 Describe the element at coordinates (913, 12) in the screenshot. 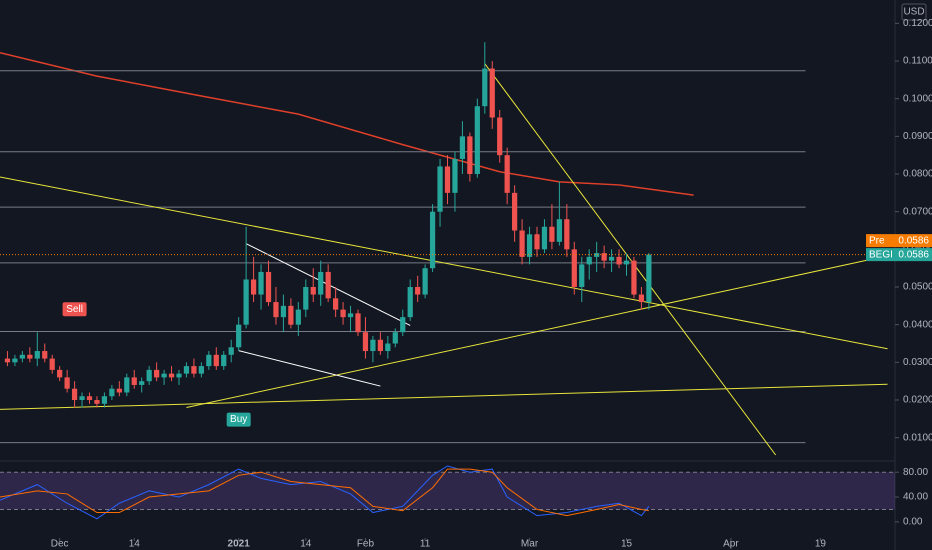

I see `currency: USD` at that location.